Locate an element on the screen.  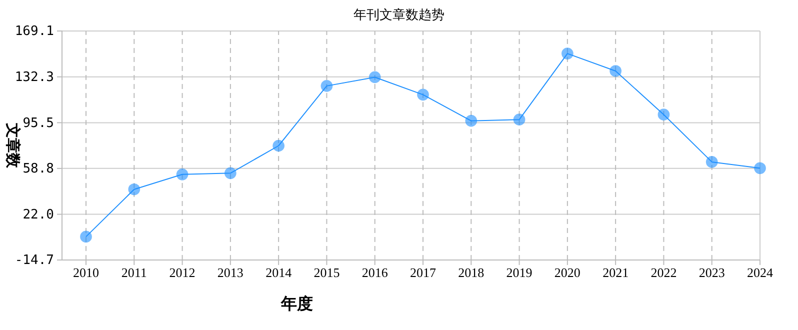
x-tick-label: 2010 is located at coordinates (86, 272).